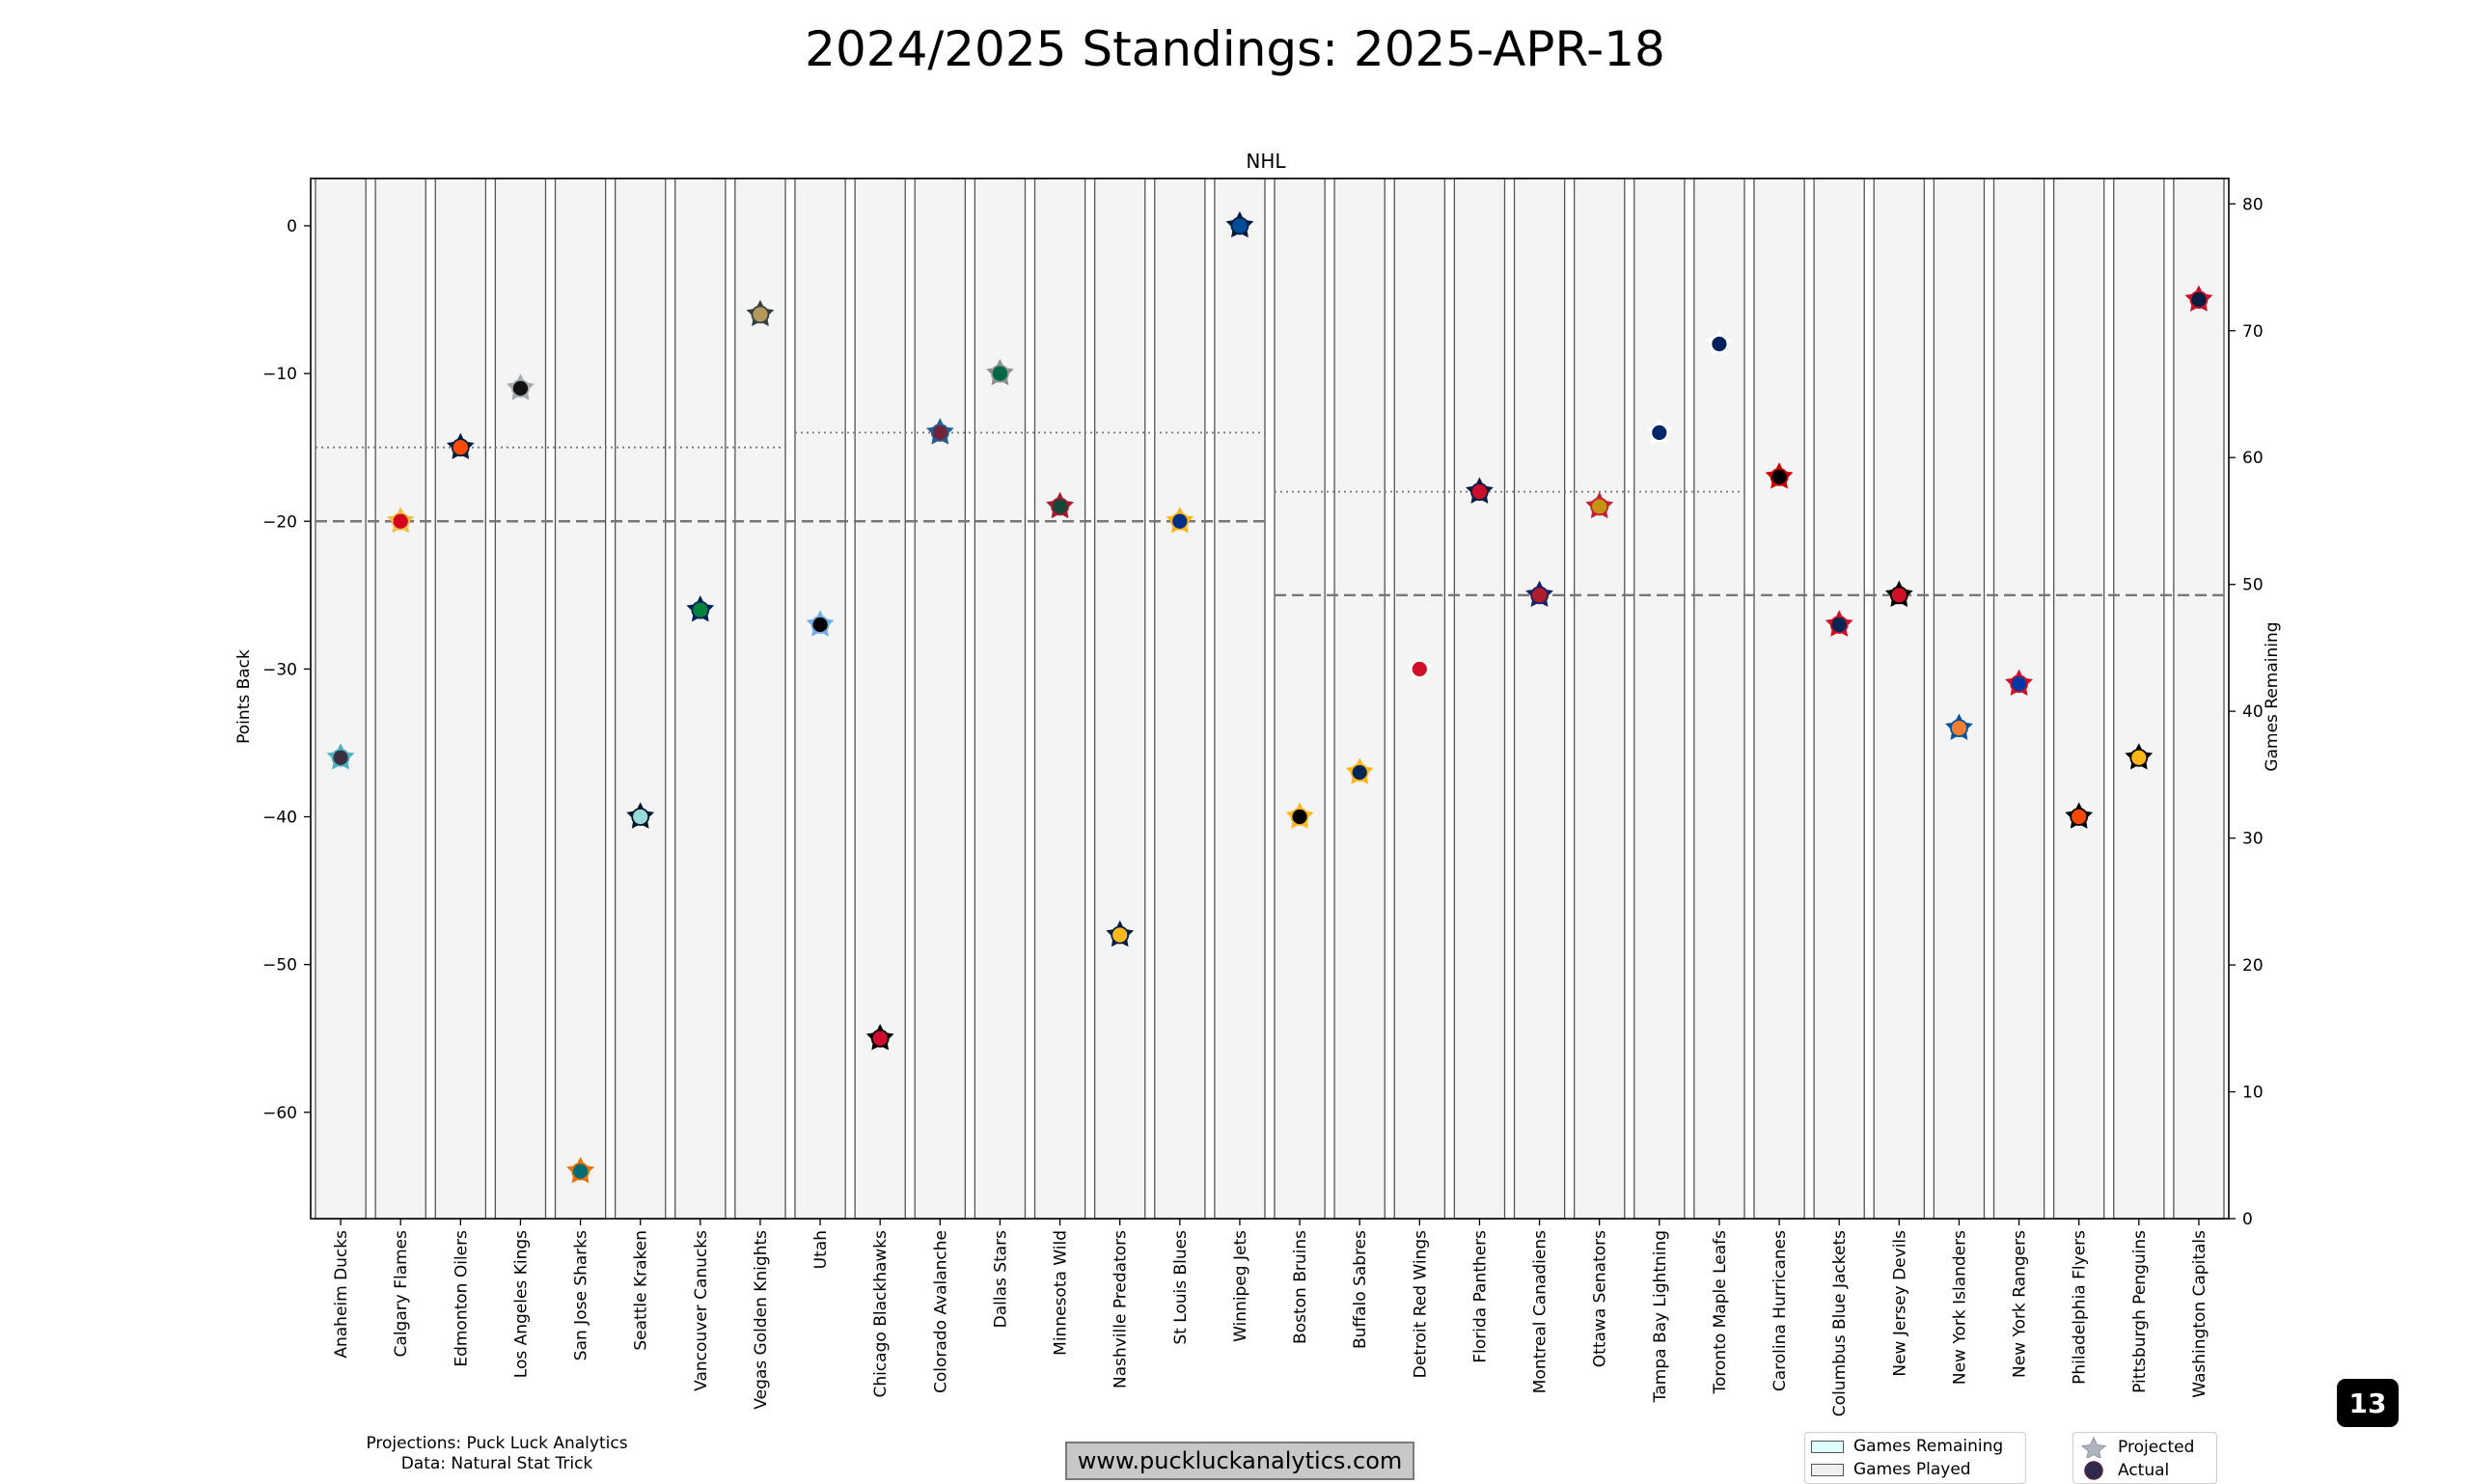 The height and width of the screenshot is (1484, 2470). I want to click on x-tick-label: Winnipeg Jets, so click(1240, 1286).